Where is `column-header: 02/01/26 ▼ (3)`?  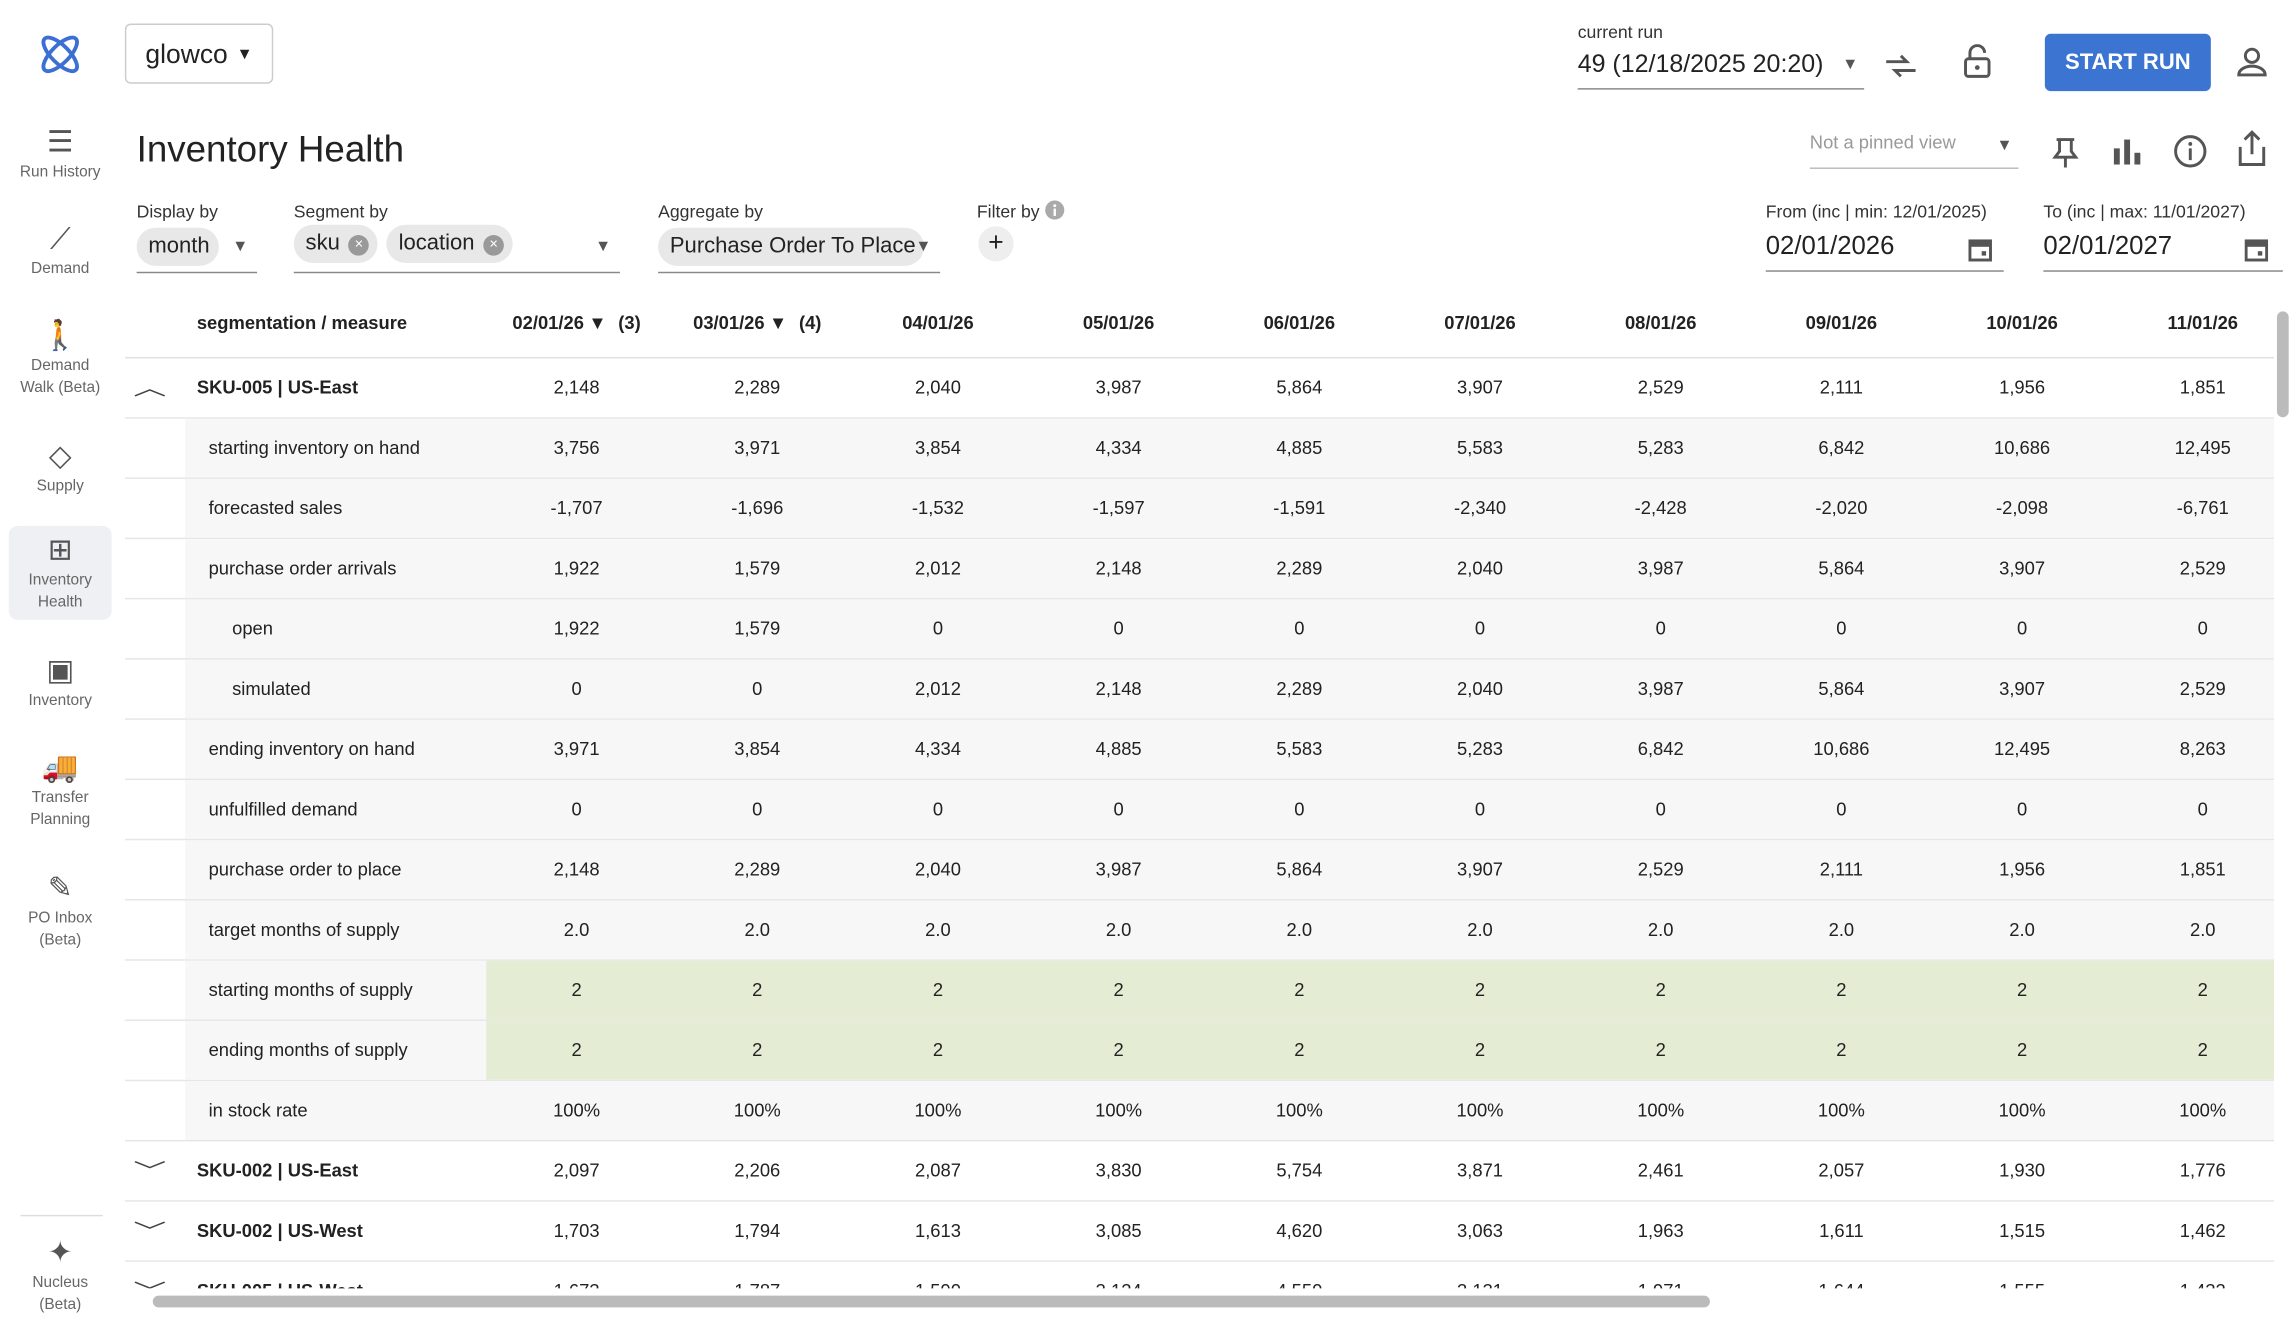 column-header: 02/01/26 ▼ (3) is located at coordinates (576, 323).